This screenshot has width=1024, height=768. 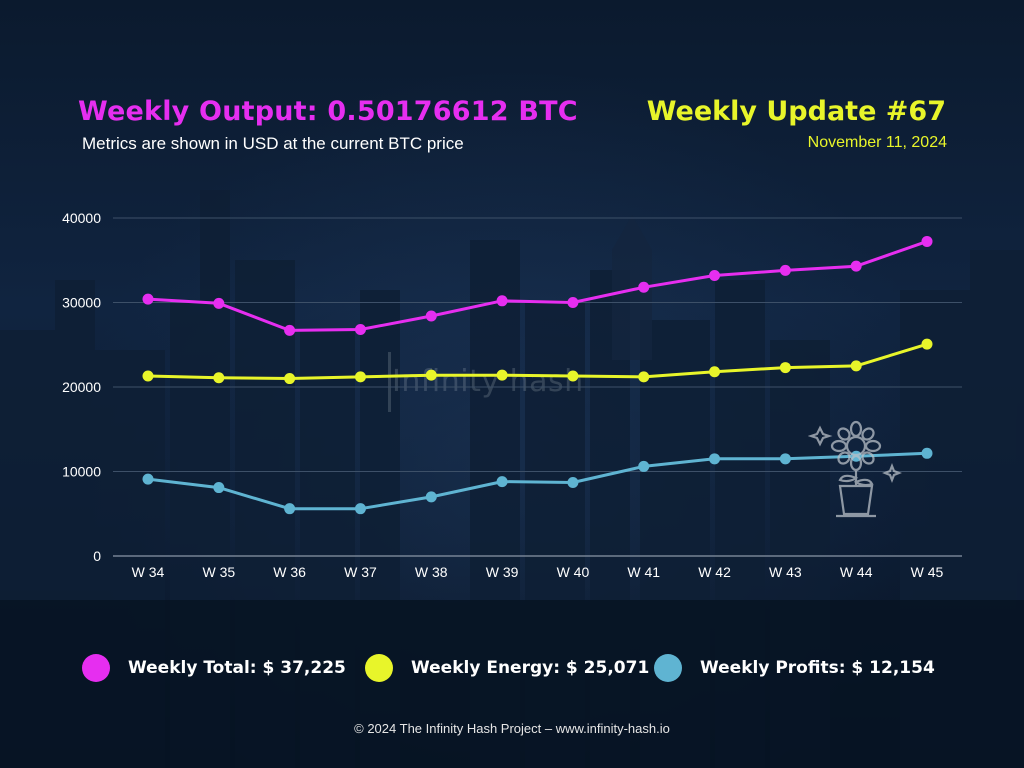 What do you see at coordinates (96, 668) in the screenshot?
I see `legend-marker-total` at bounding box center [96, 668].